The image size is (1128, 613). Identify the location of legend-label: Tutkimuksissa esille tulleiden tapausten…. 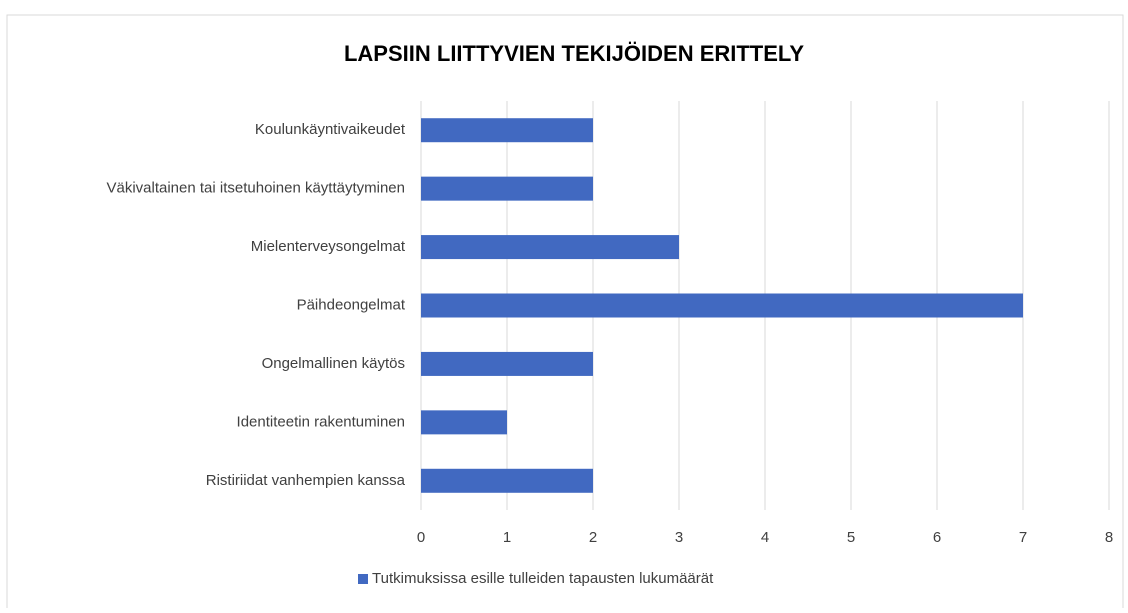
(543, 578).